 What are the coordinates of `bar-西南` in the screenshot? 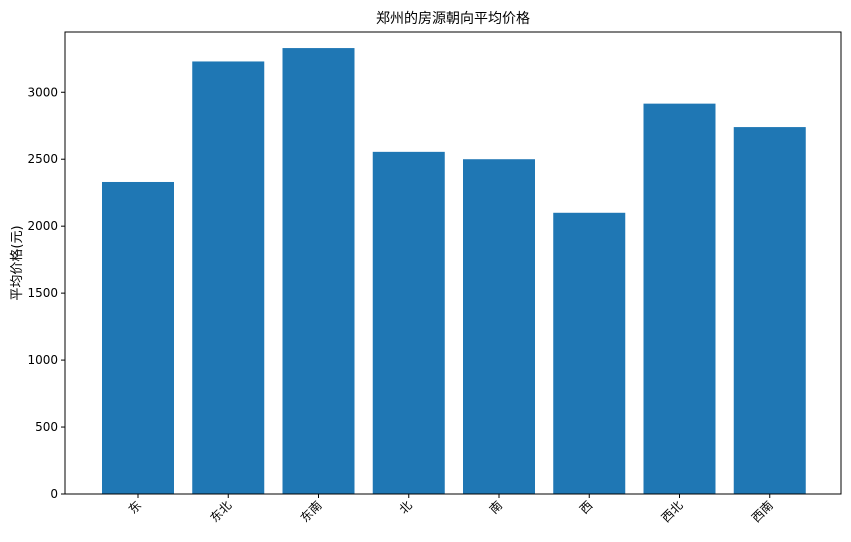 It's located at (769, 310).